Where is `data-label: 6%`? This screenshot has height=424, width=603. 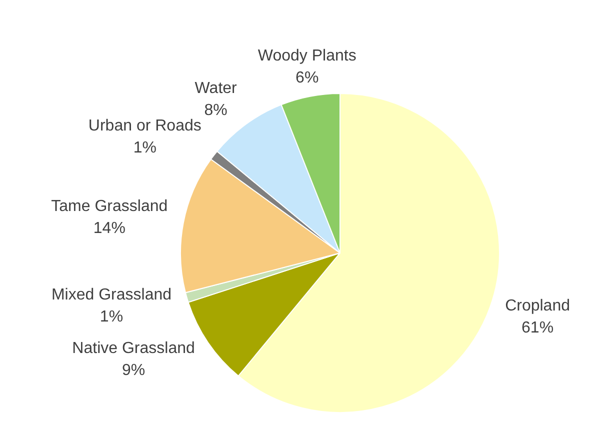
data-label: 6% is located at coordinates (307, 77).